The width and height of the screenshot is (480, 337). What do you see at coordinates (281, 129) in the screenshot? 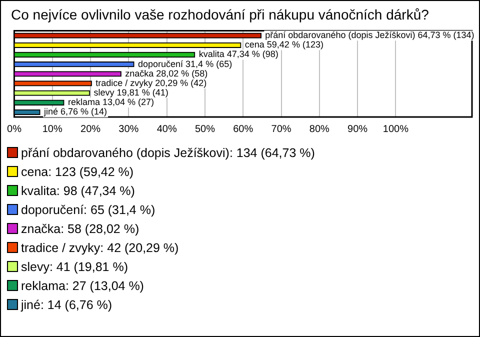
I see `x-tick-label: 70%` at bounding box center [281, 129].